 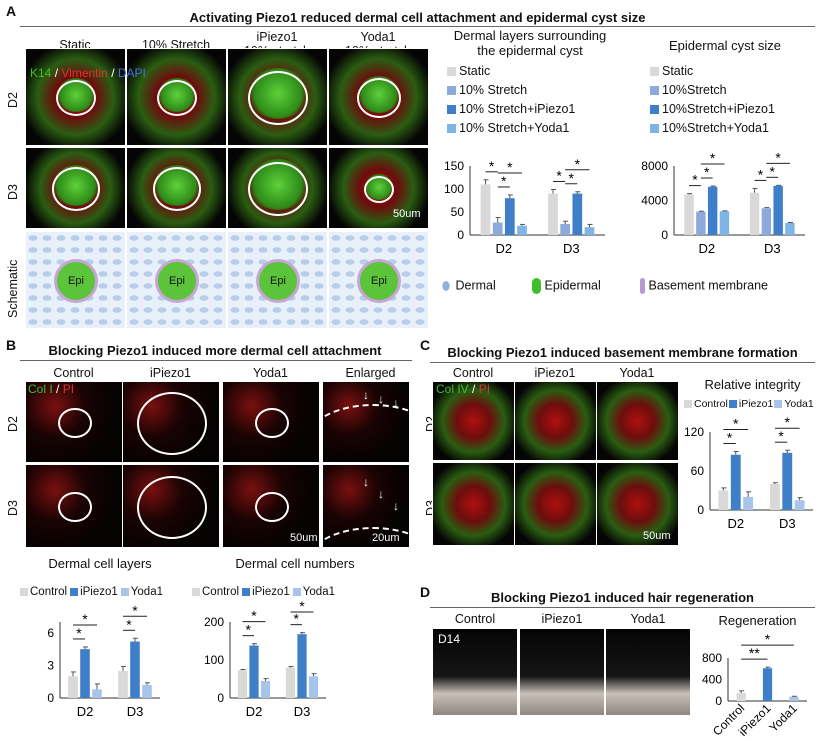 I want to click on legend-label: Control, so click(x=711, y=404).